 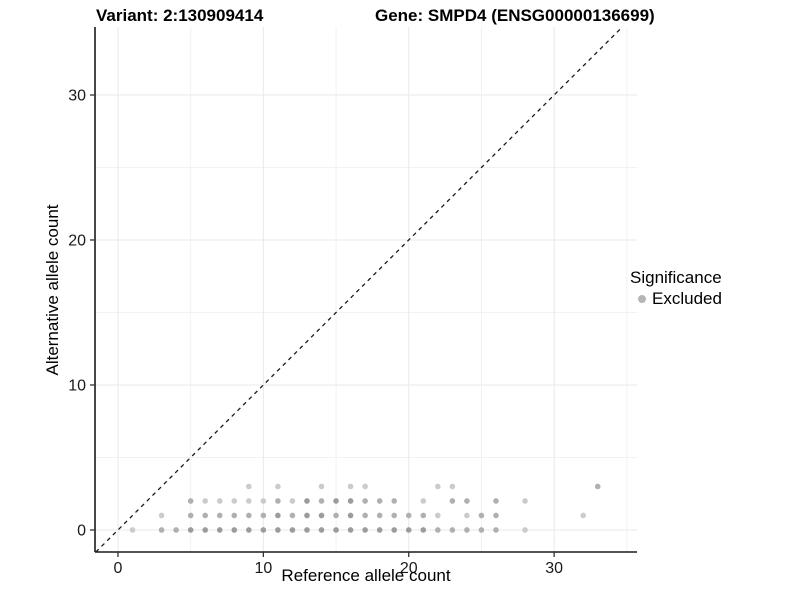 I want to click on x-tick-label: 0, so click(x=118, y=568).